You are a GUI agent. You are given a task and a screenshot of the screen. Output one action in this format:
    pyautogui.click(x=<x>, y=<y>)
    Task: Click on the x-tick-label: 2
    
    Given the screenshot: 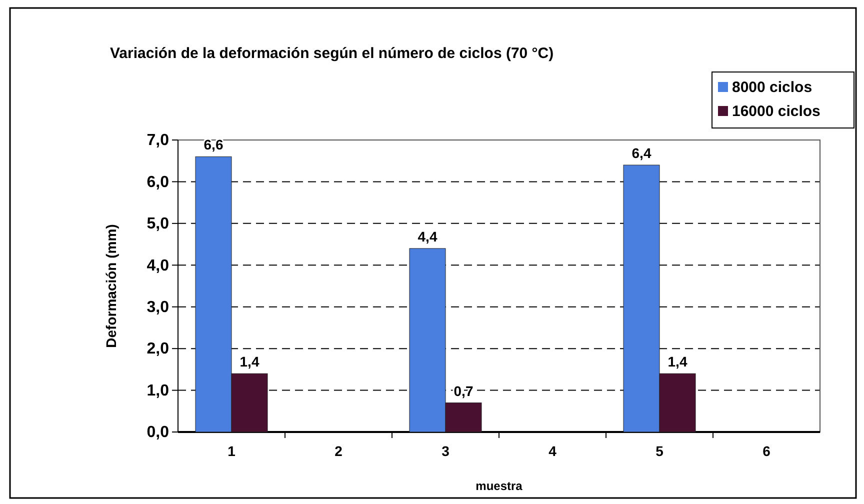 What is the action you would take?
    pyautogui.click(x=338, y=450)
    